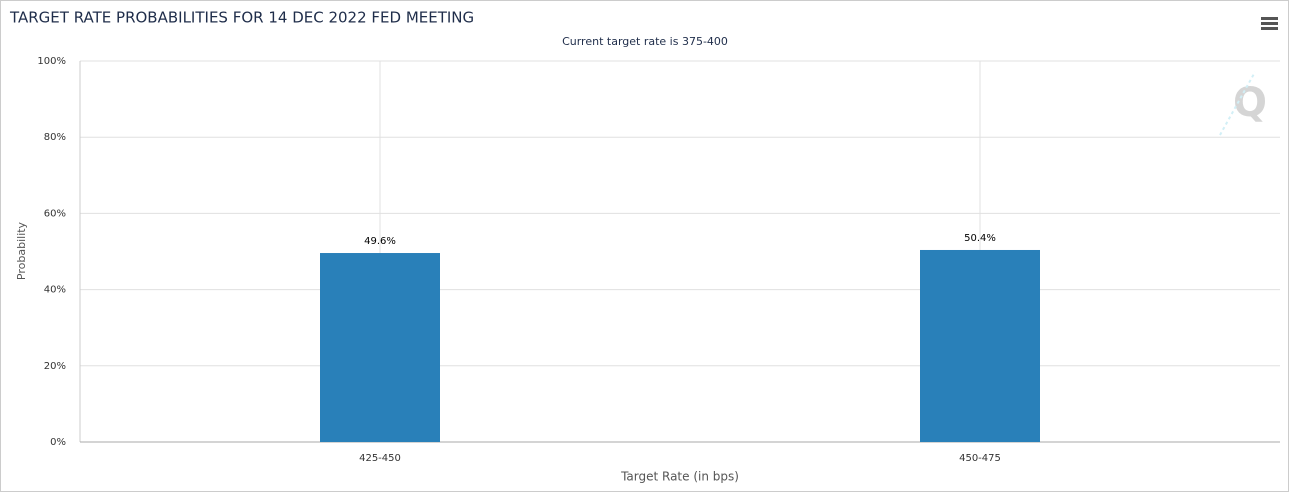 This screenshot has height=492, width=1289. Describe the element at coordinates (380, 458) in the screenshot. I see `x-tick-label: 425-450` at that location.